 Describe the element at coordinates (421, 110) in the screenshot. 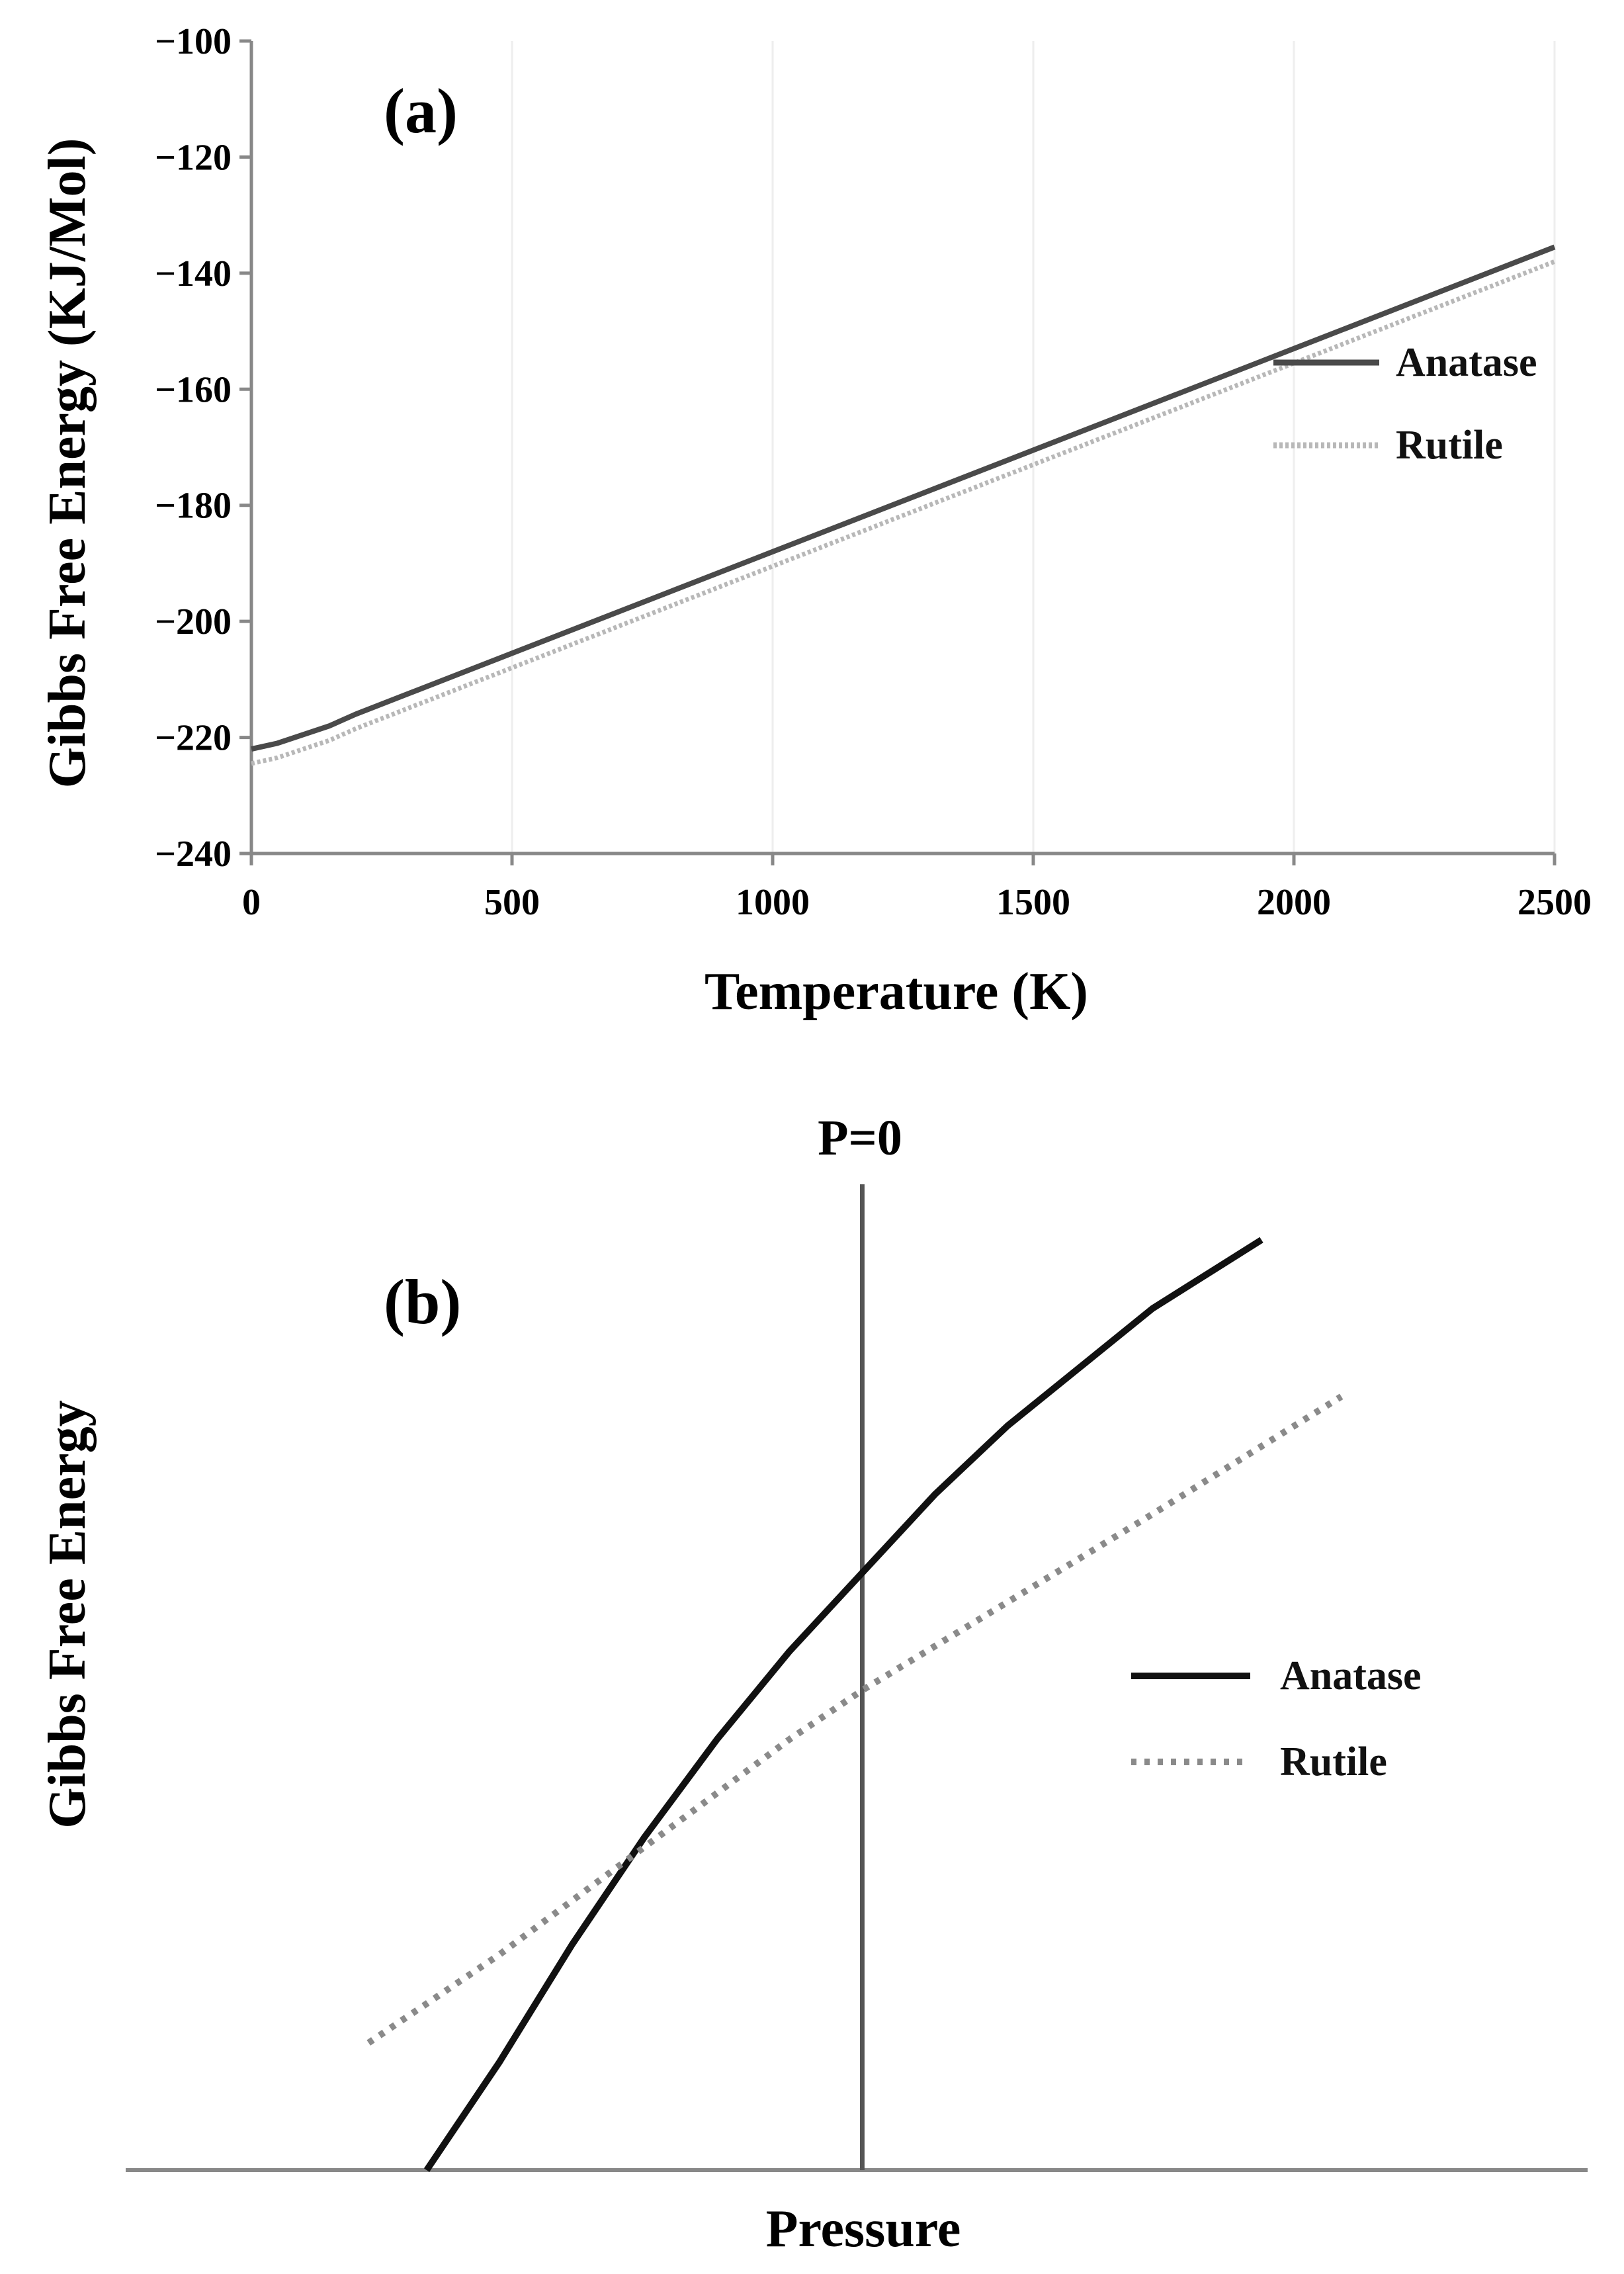

I see `panel-a-label: (a)` at that location.